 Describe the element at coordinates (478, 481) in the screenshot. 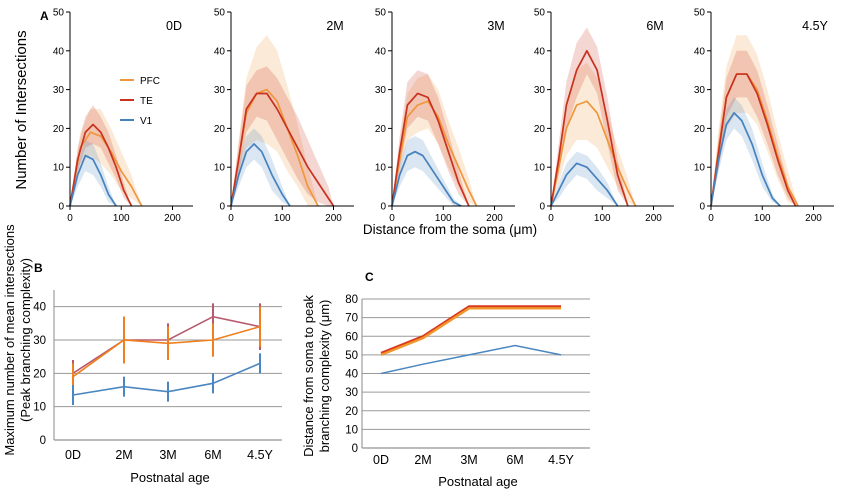

I see `panel-c-xlabel: Postnatal age` at that location.